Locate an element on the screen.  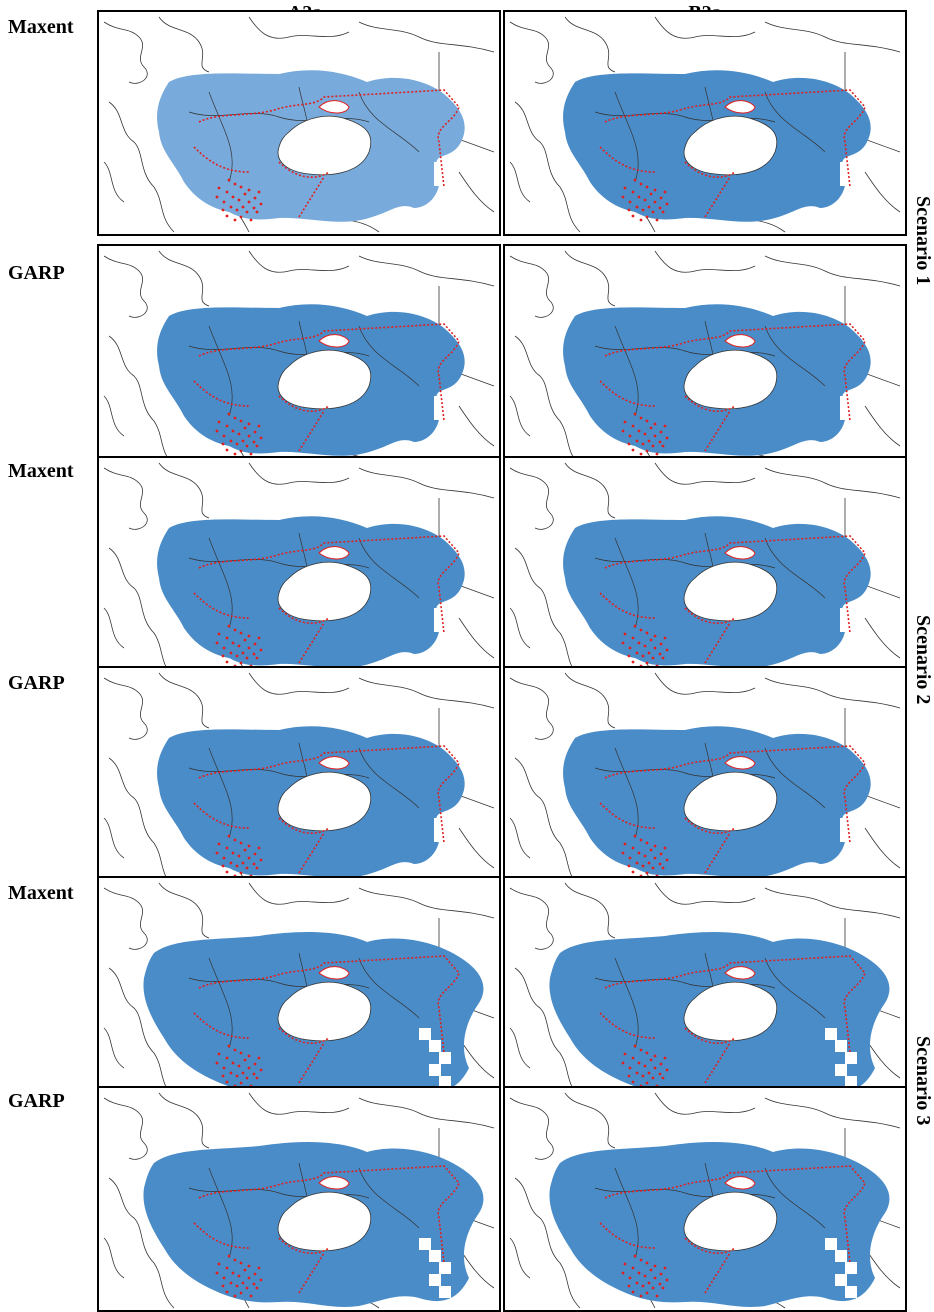
row-label-3: Maxent is located at coordinates (41, 471).